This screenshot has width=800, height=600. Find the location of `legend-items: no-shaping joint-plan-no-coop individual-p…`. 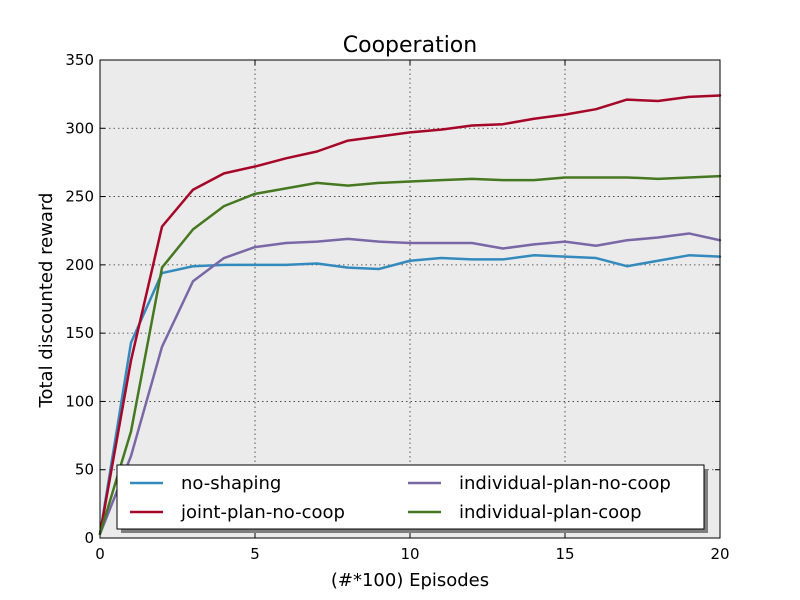

legend-items: no-shaping joint-plan-no-coop individual-p… is located at coordinates (400, 498).